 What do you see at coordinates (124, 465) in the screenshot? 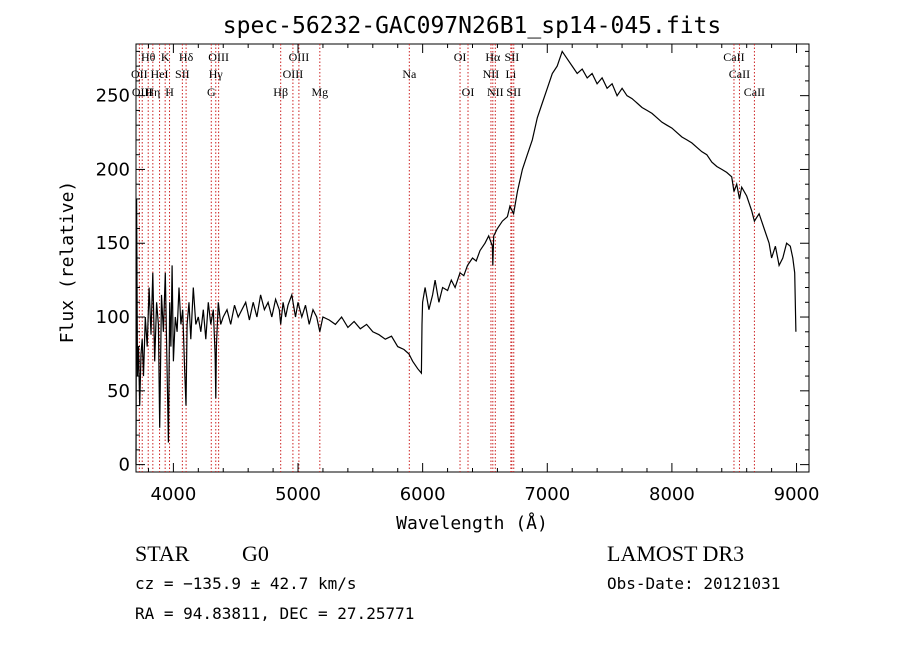
I see `y-tick-label: 0` at bounding box center [124, 465].